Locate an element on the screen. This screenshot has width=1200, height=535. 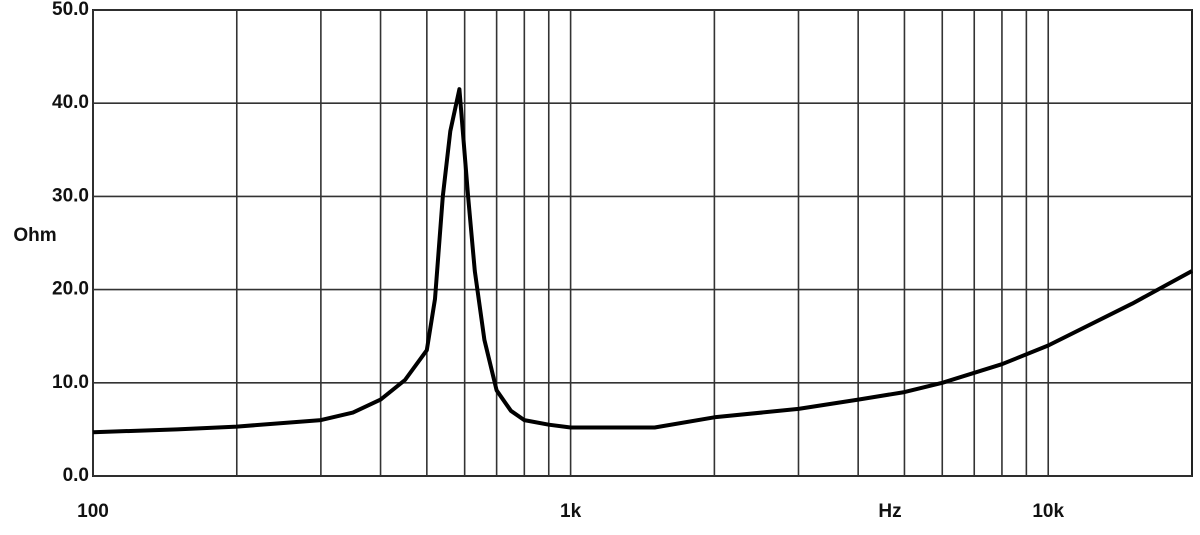
x-tick-label: 10k is located at coordinates (1048, 511).